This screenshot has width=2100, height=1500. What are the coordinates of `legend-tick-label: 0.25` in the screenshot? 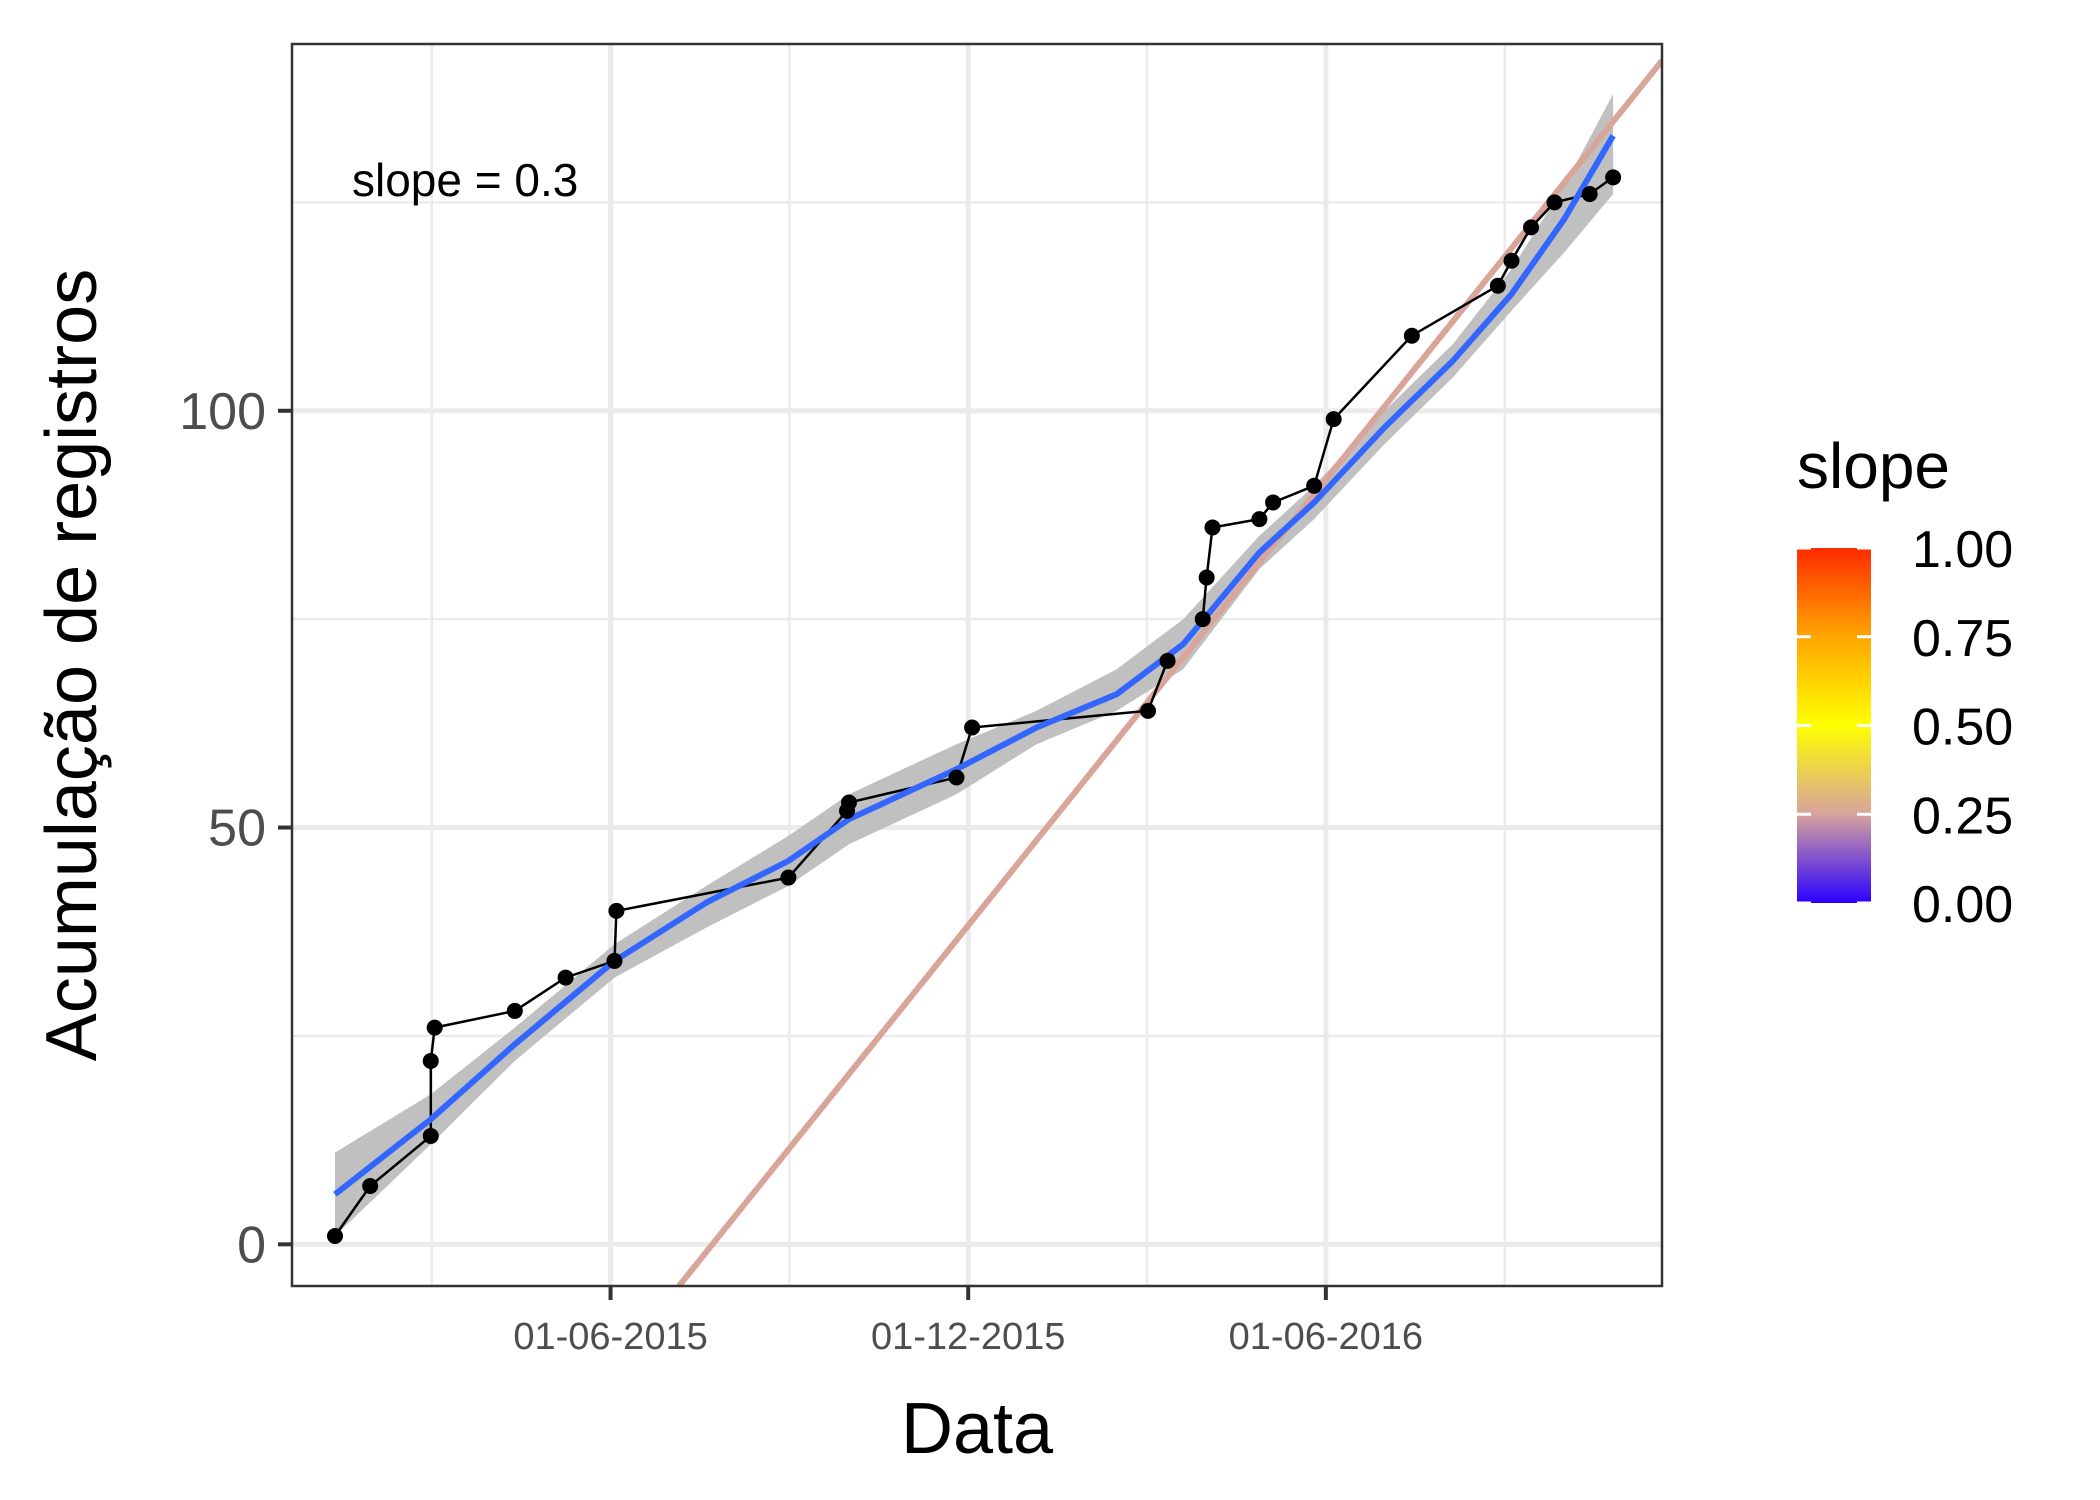 It's located at (1962, 816).